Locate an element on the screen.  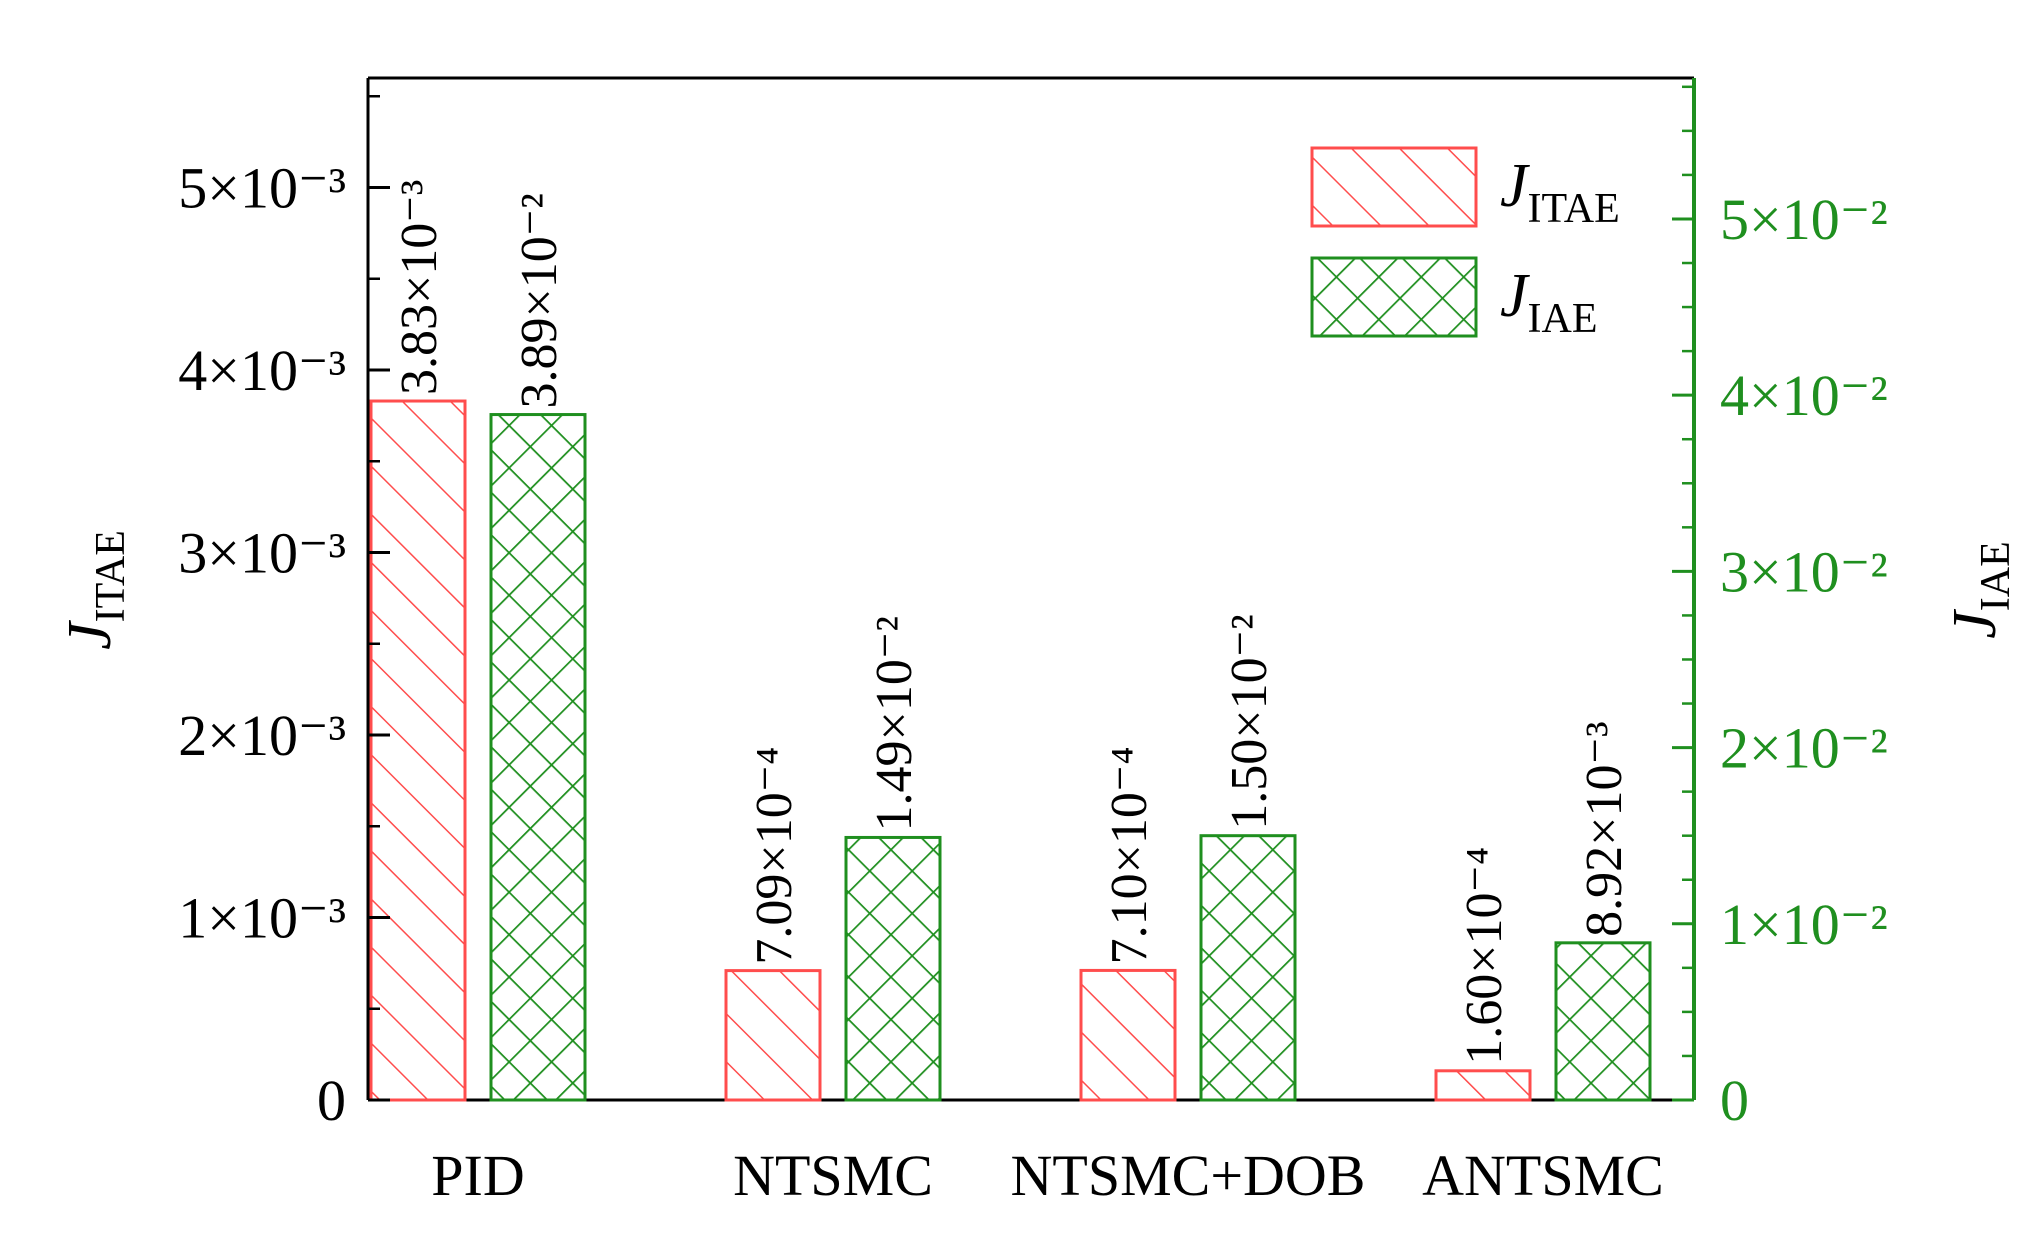
category-label: NTSMC+DOB is located at coordinates (1188, 1175).